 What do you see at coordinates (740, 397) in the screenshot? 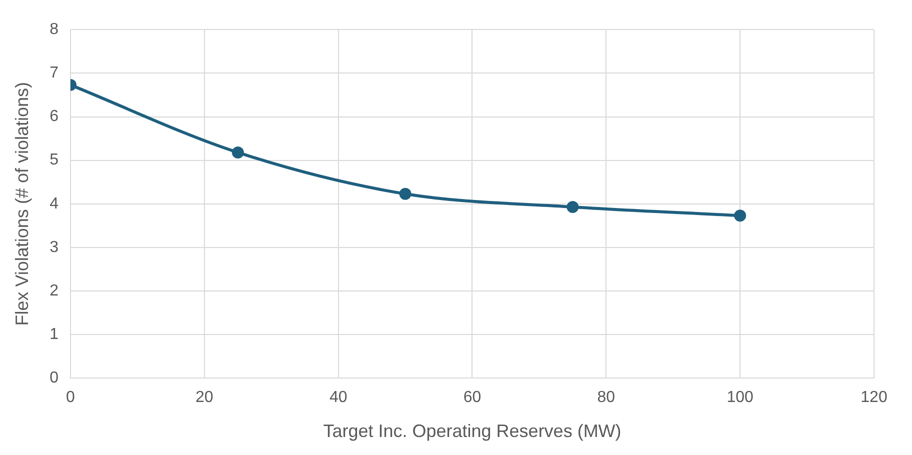
I see `x-tick-label: 100` at bounding box center [740, 397].